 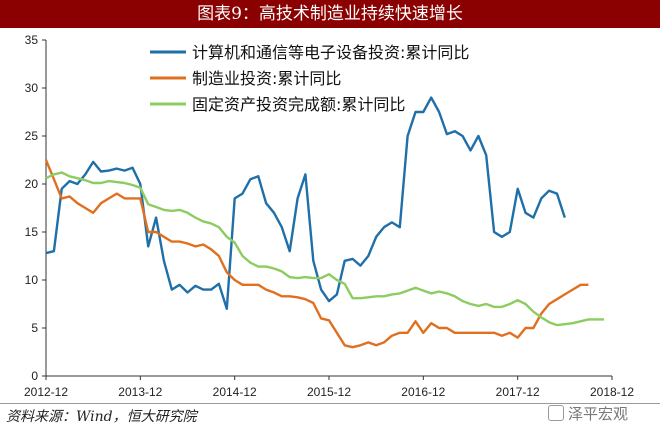 What do you see at coordinates (32, 40) in the screenshot?
I see `y-tick-label: 35` at bounding box center [32, 40].